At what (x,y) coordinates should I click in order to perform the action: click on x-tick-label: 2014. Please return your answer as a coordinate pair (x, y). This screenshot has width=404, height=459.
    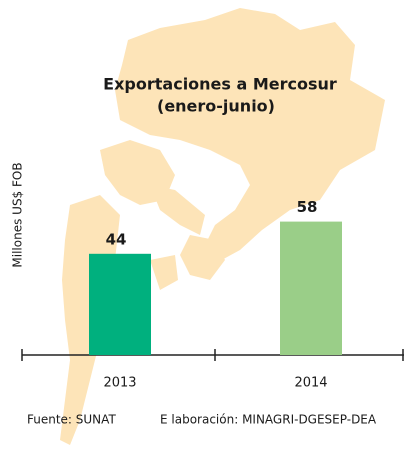
    Looking at the image, I should click on (310, 383).